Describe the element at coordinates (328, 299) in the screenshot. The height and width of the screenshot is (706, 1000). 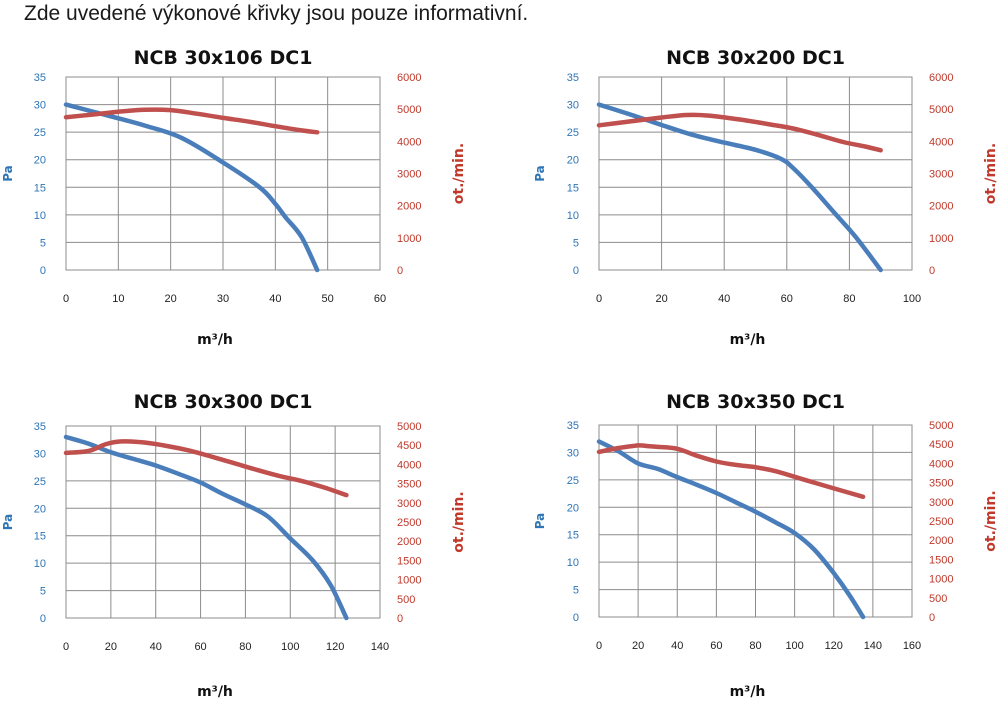
I see `x-tick-label: 50` at that location.